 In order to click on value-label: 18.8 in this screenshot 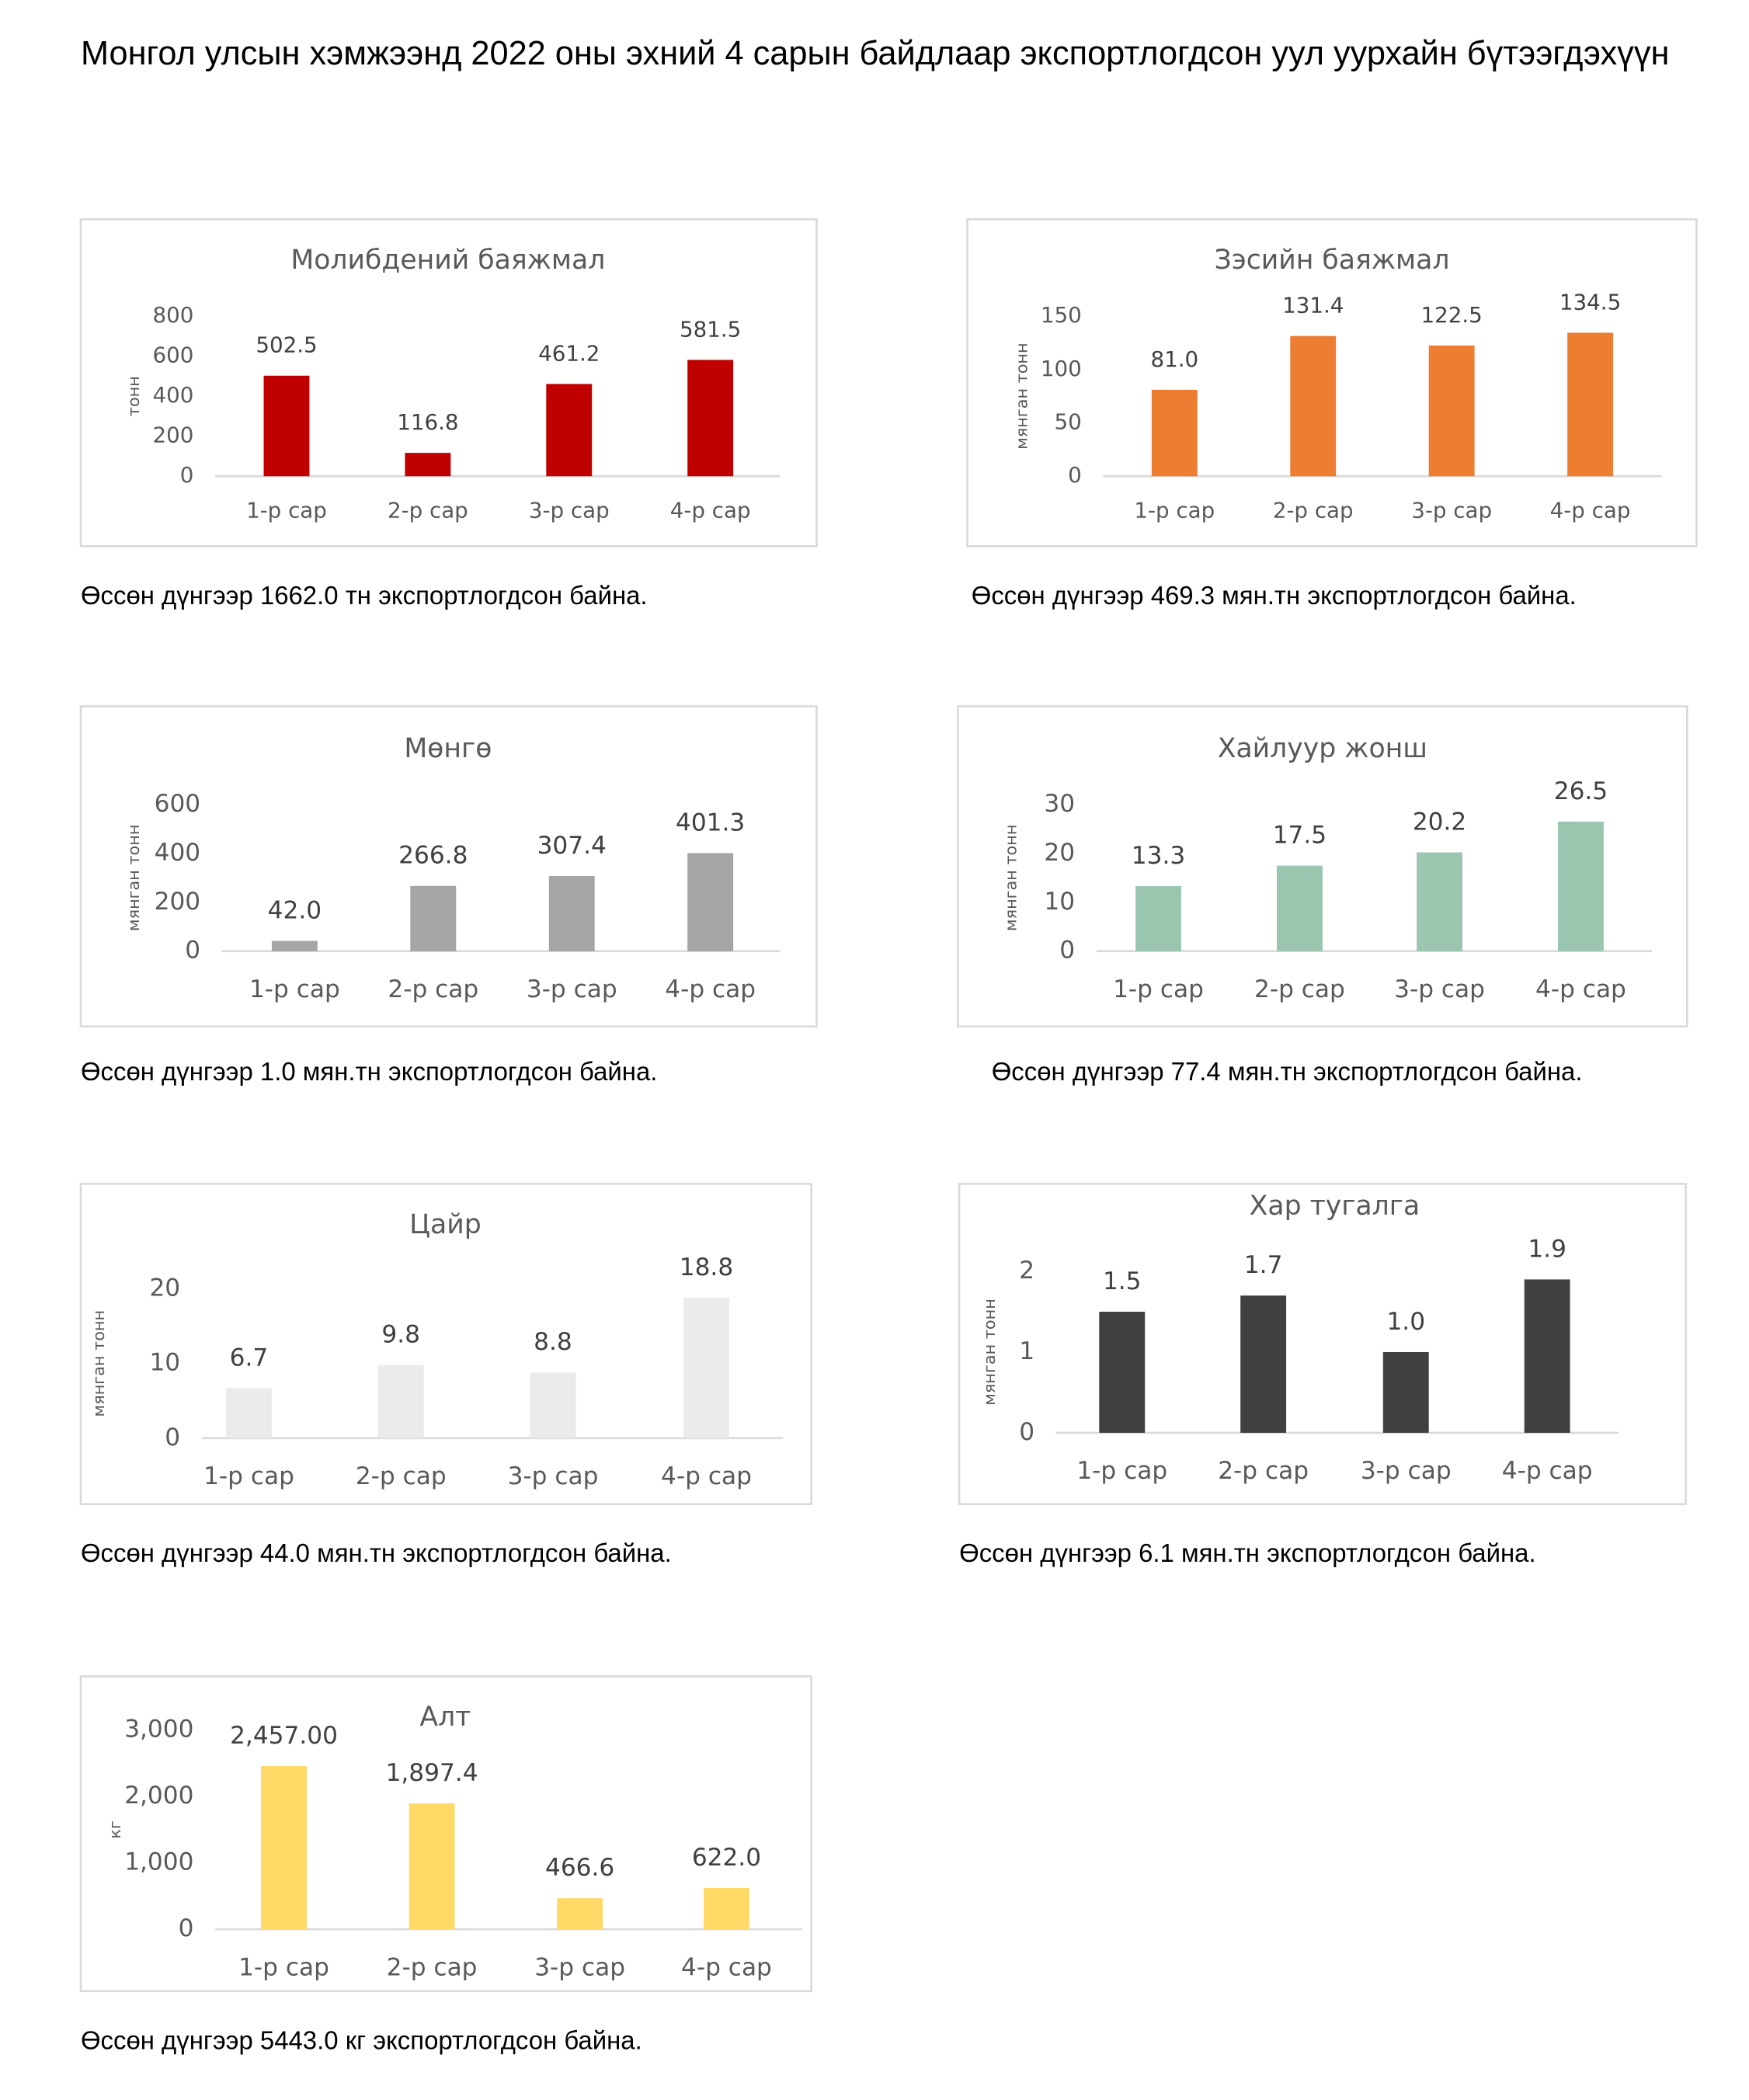, I will do `click(706, 1267)`.